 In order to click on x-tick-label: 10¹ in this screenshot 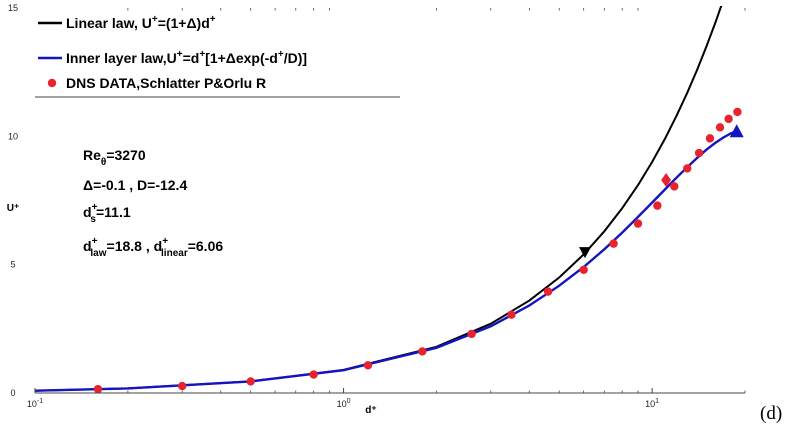, I will do `click(652, 403)`.